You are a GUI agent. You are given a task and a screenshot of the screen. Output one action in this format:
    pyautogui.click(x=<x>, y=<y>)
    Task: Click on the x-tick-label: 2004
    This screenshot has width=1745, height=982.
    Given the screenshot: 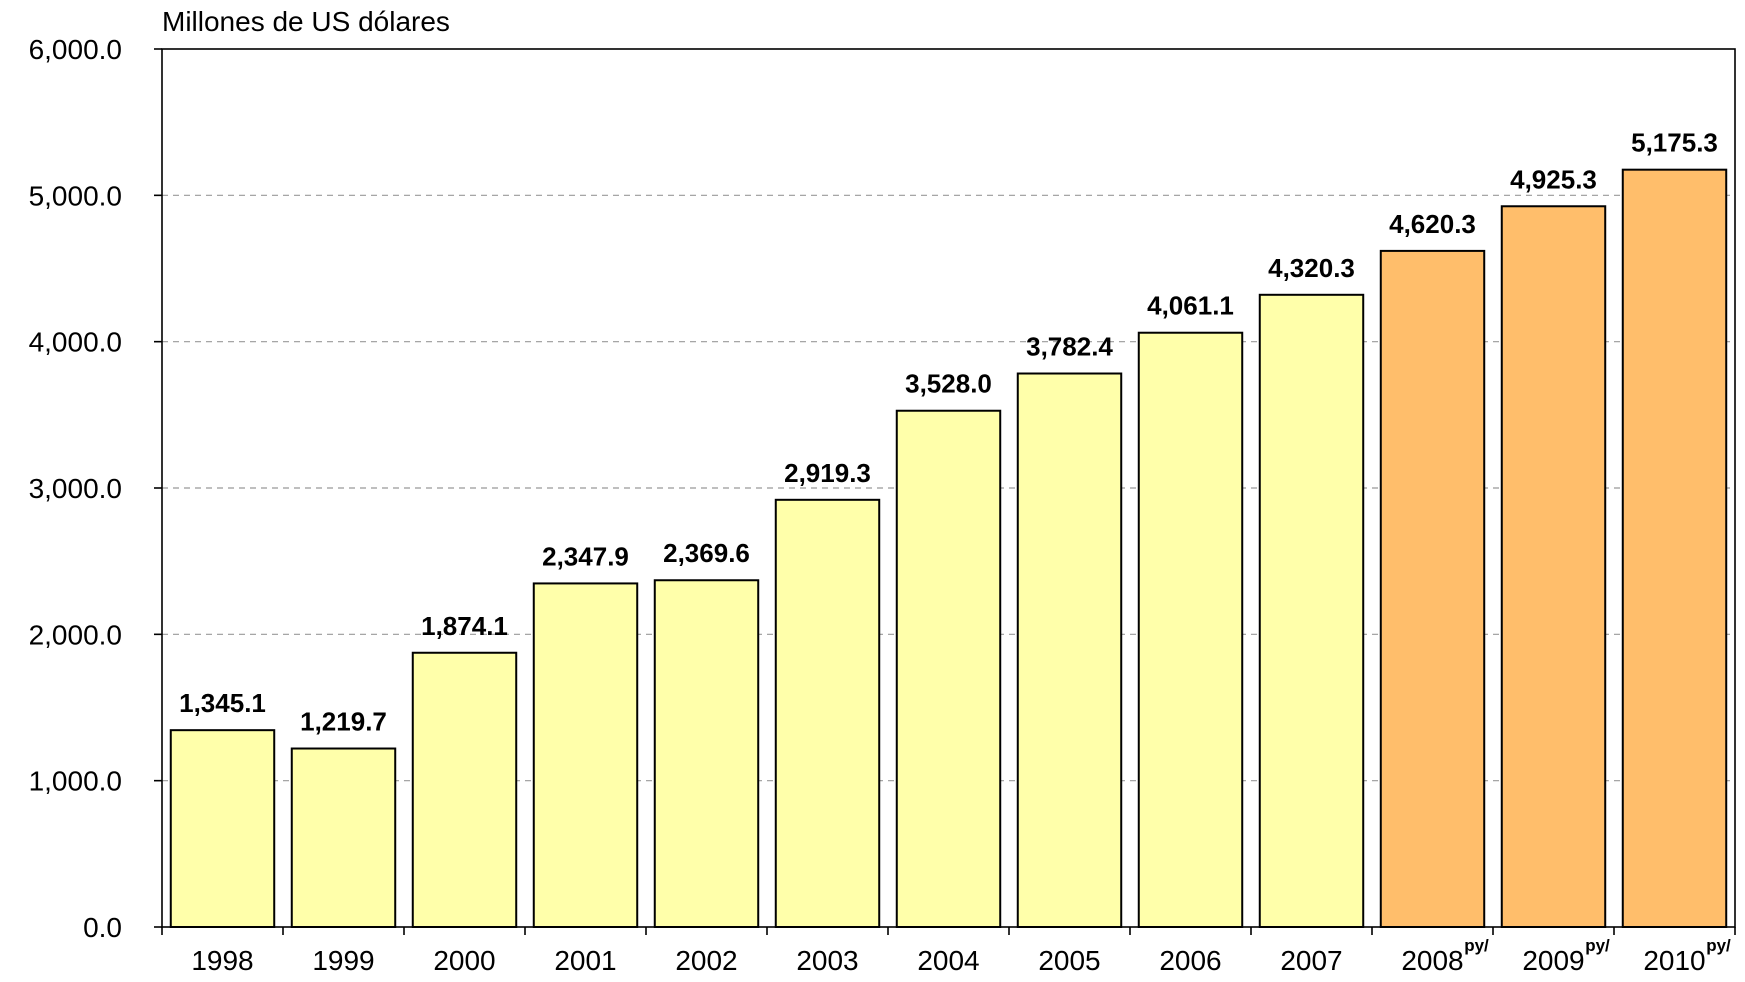 What is the action you would take?
    pyautogui.click(x=948, y=960)
    